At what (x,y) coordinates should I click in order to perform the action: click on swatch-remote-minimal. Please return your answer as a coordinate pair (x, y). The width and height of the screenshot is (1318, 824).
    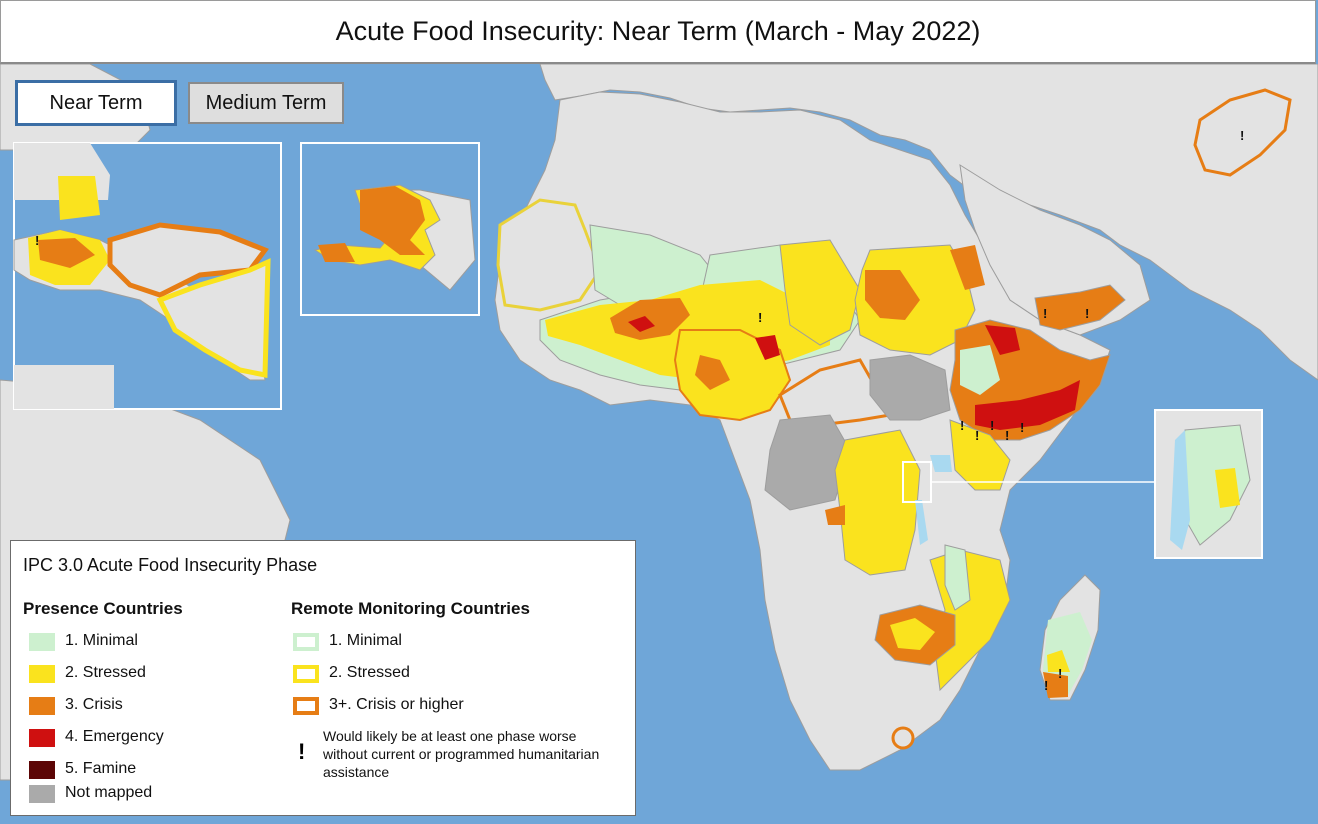
    Looking at the image, I should click on (306, 642).